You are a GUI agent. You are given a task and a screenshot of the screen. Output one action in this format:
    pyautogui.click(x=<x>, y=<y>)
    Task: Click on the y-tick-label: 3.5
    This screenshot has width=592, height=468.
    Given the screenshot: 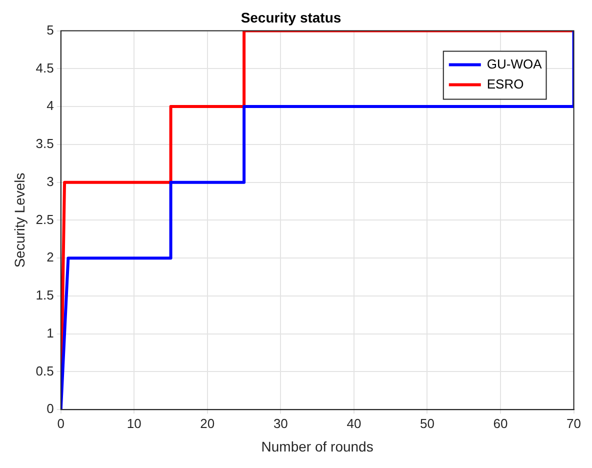 What is the action you would take?
    pyautogui.click(x=45, y=144)
    